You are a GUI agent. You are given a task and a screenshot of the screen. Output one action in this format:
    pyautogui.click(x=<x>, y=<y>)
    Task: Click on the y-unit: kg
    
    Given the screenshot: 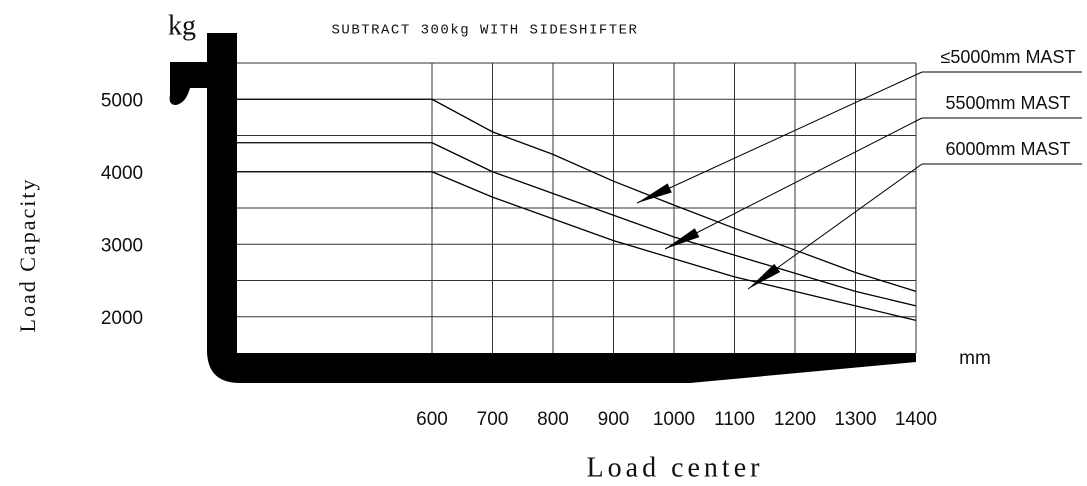 What is the action you would take?
    pyautogui.click(x=182, y=25)
    